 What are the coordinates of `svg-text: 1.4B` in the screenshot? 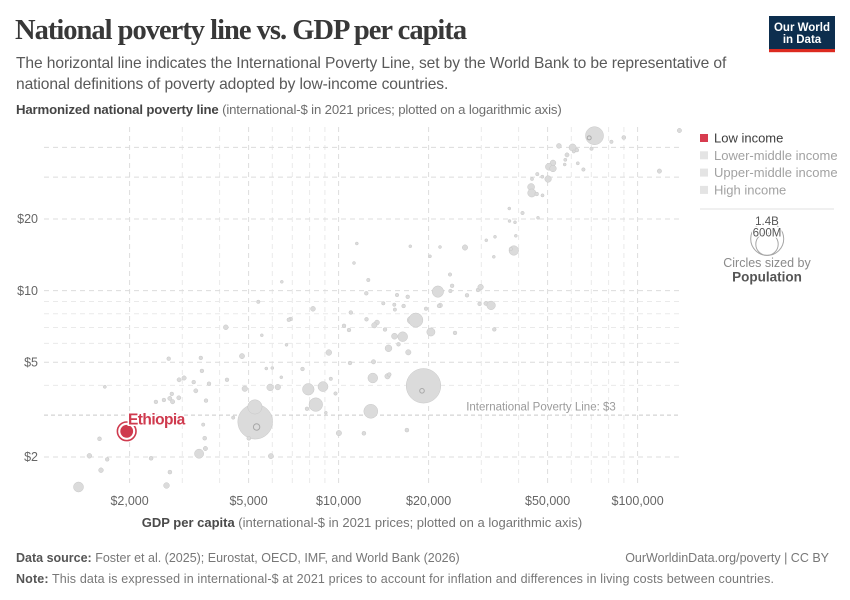 It's located at (767, 222).